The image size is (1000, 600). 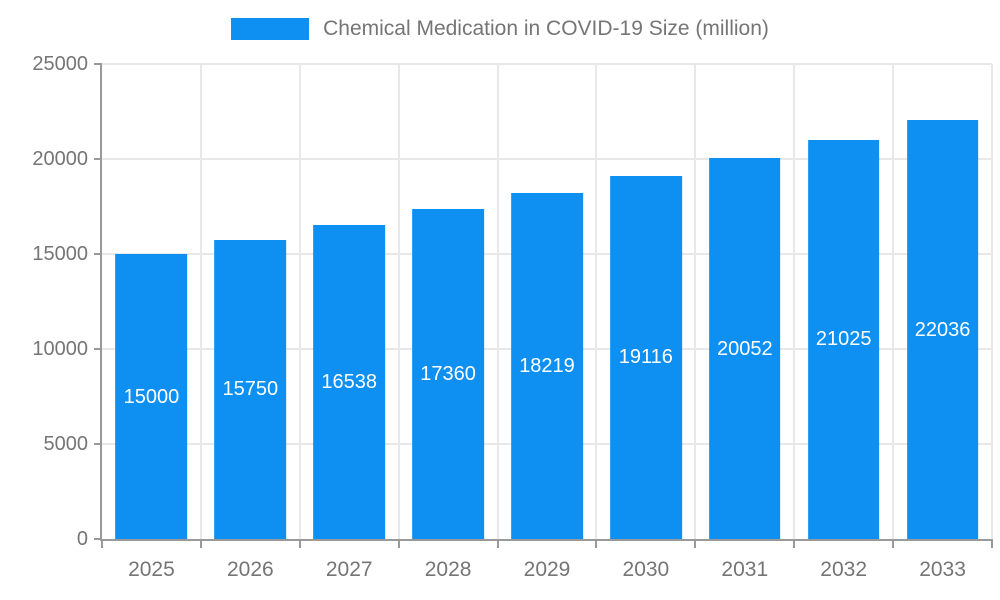 I want to click on y-axis-tick-label: 5000, so click(x=66, y=444).